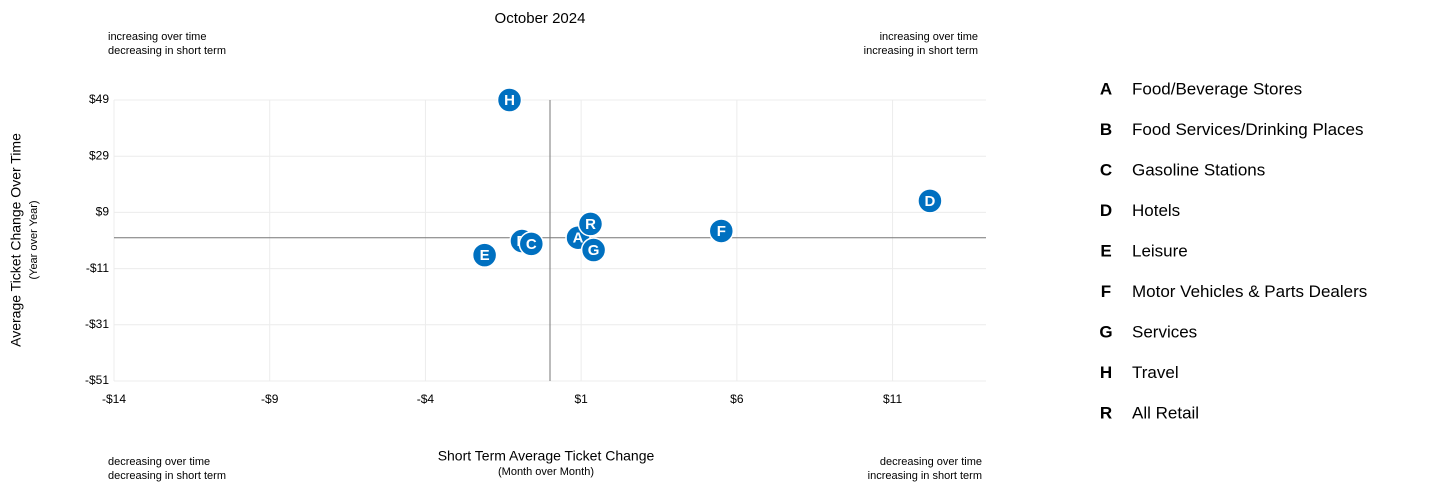 The image size is (1446, 487). Describe the element at coordinates (426, 399) in the screenshot. I see `x-tick-label: -$4` at that location.